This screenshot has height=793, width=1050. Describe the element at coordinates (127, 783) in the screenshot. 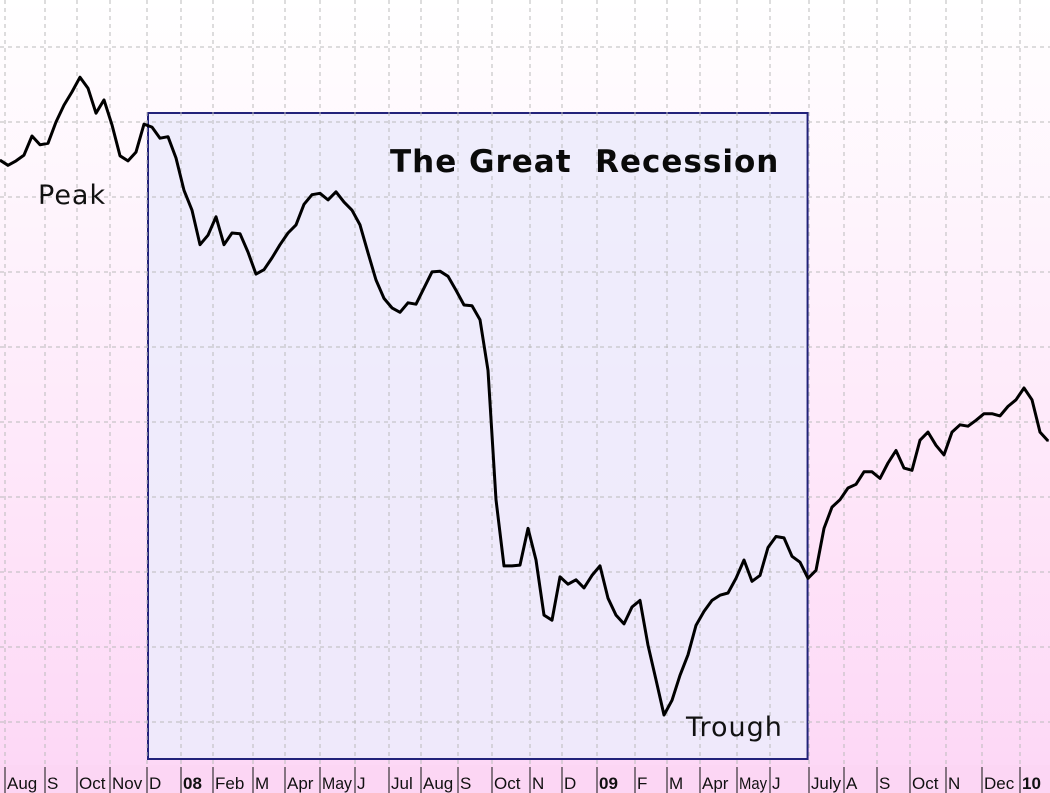

I see `x-tick-label: Nov` at that location.